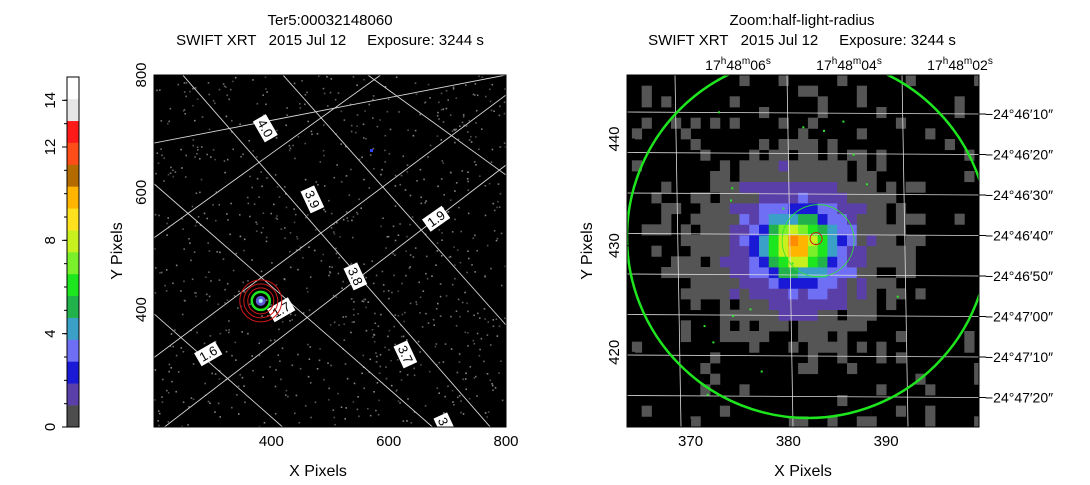 This screenshot has width=1090, height=485. I want to click on grid-label-bg, so click(355, 276).